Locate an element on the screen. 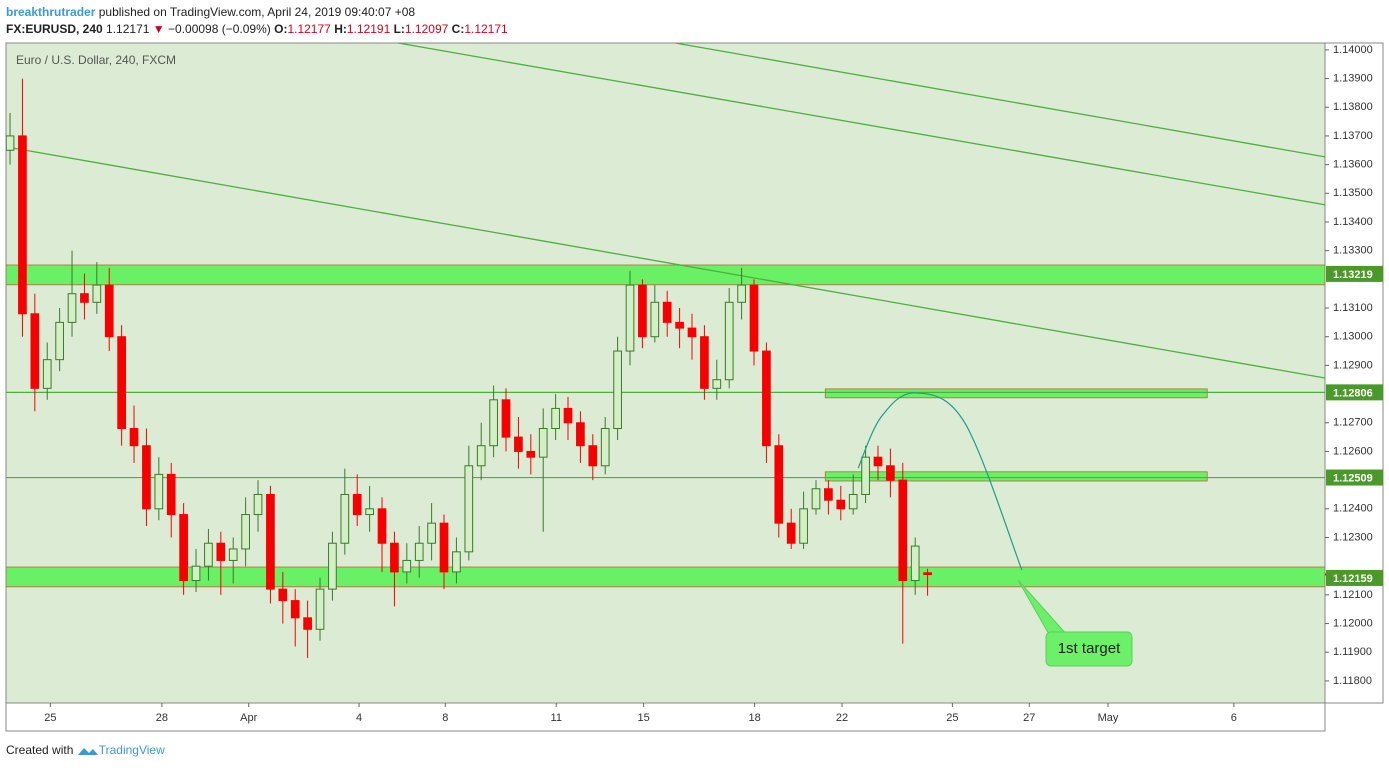 The image size is (1389, 768). y-tick-label: 1.14000 is located at coordinates (1353, 50).